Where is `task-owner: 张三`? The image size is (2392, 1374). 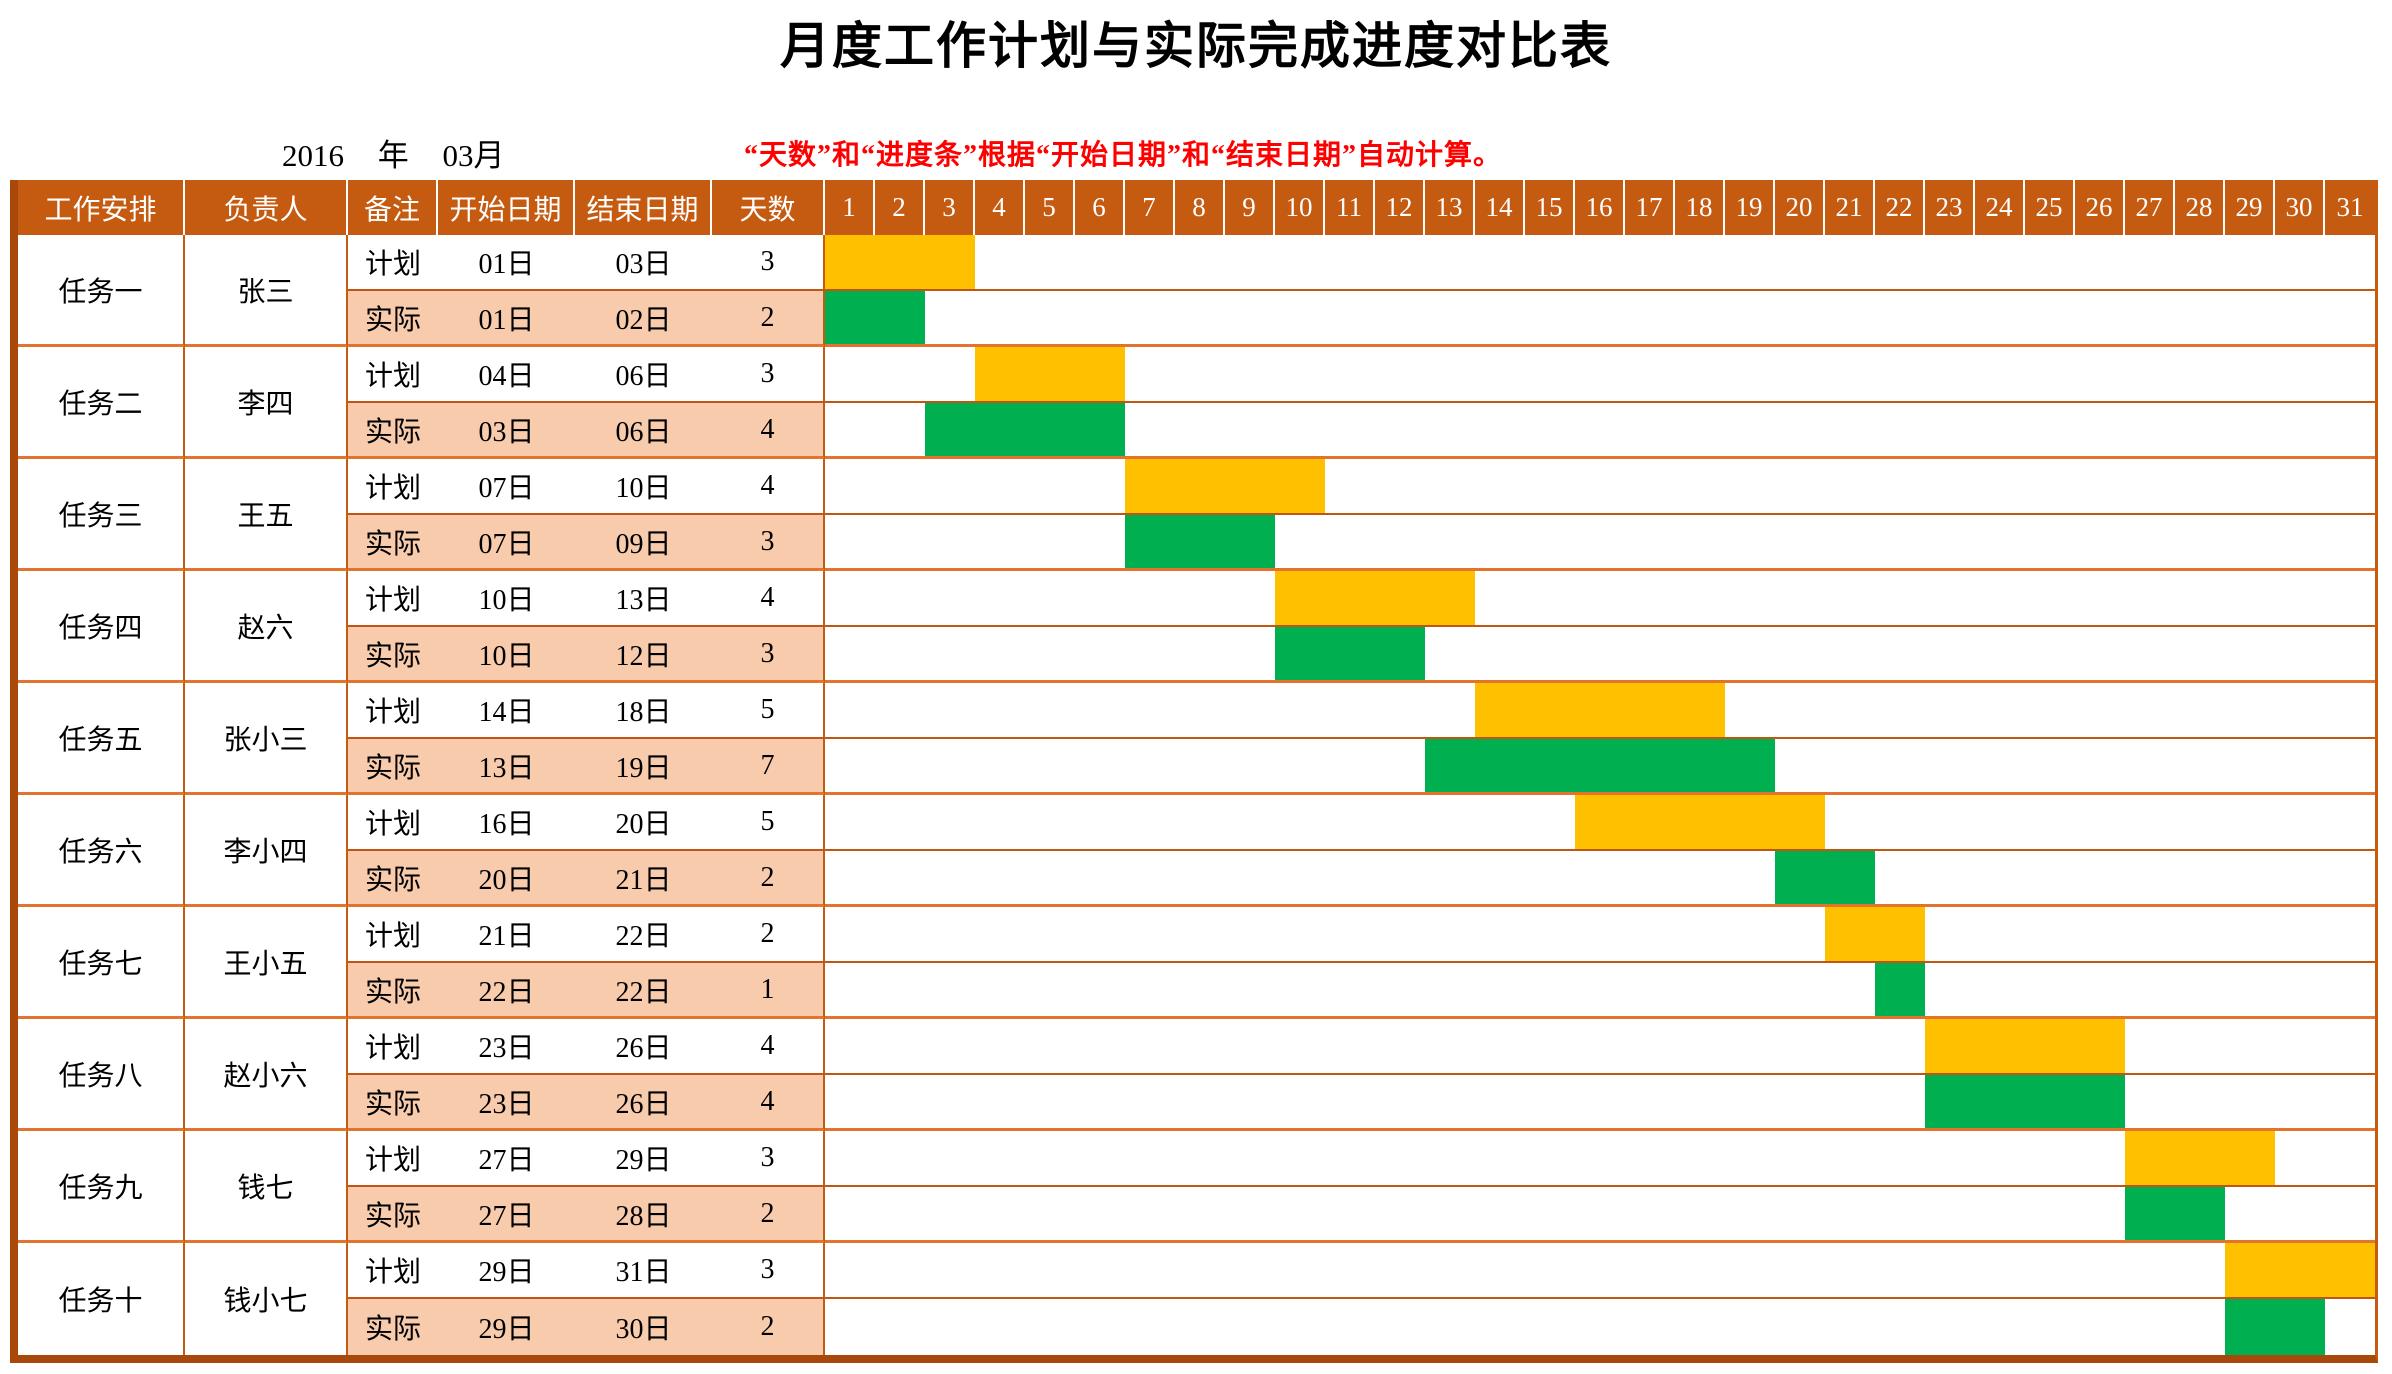 task-owner: 张三 is located at coordinates (266, 291).